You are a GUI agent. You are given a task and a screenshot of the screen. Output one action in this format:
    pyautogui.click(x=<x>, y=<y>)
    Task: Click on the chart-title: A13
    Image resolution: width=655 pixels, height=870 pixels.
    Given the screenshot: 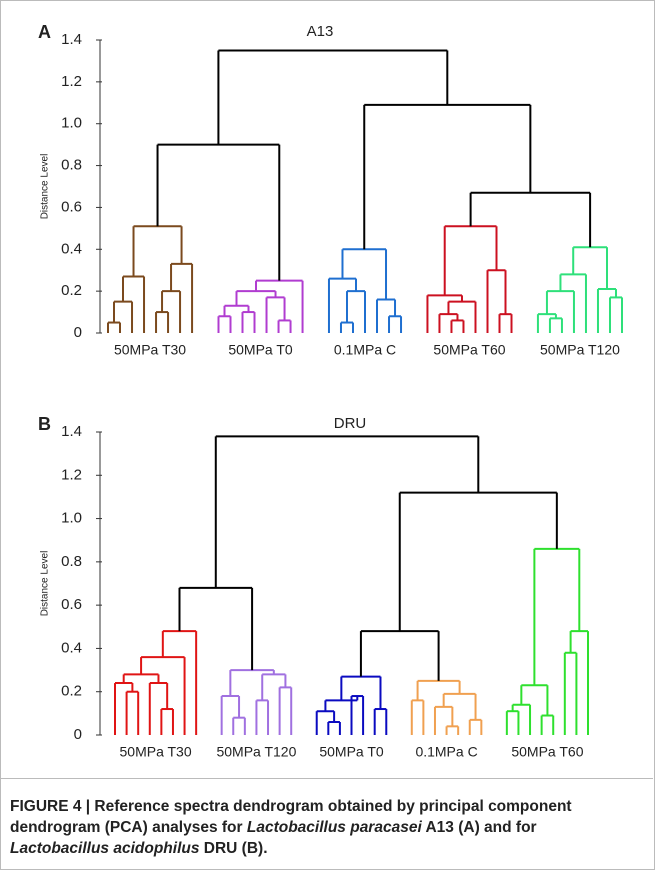 What is the action you would take?
    pyautogui.click(x=320, y=31)
    